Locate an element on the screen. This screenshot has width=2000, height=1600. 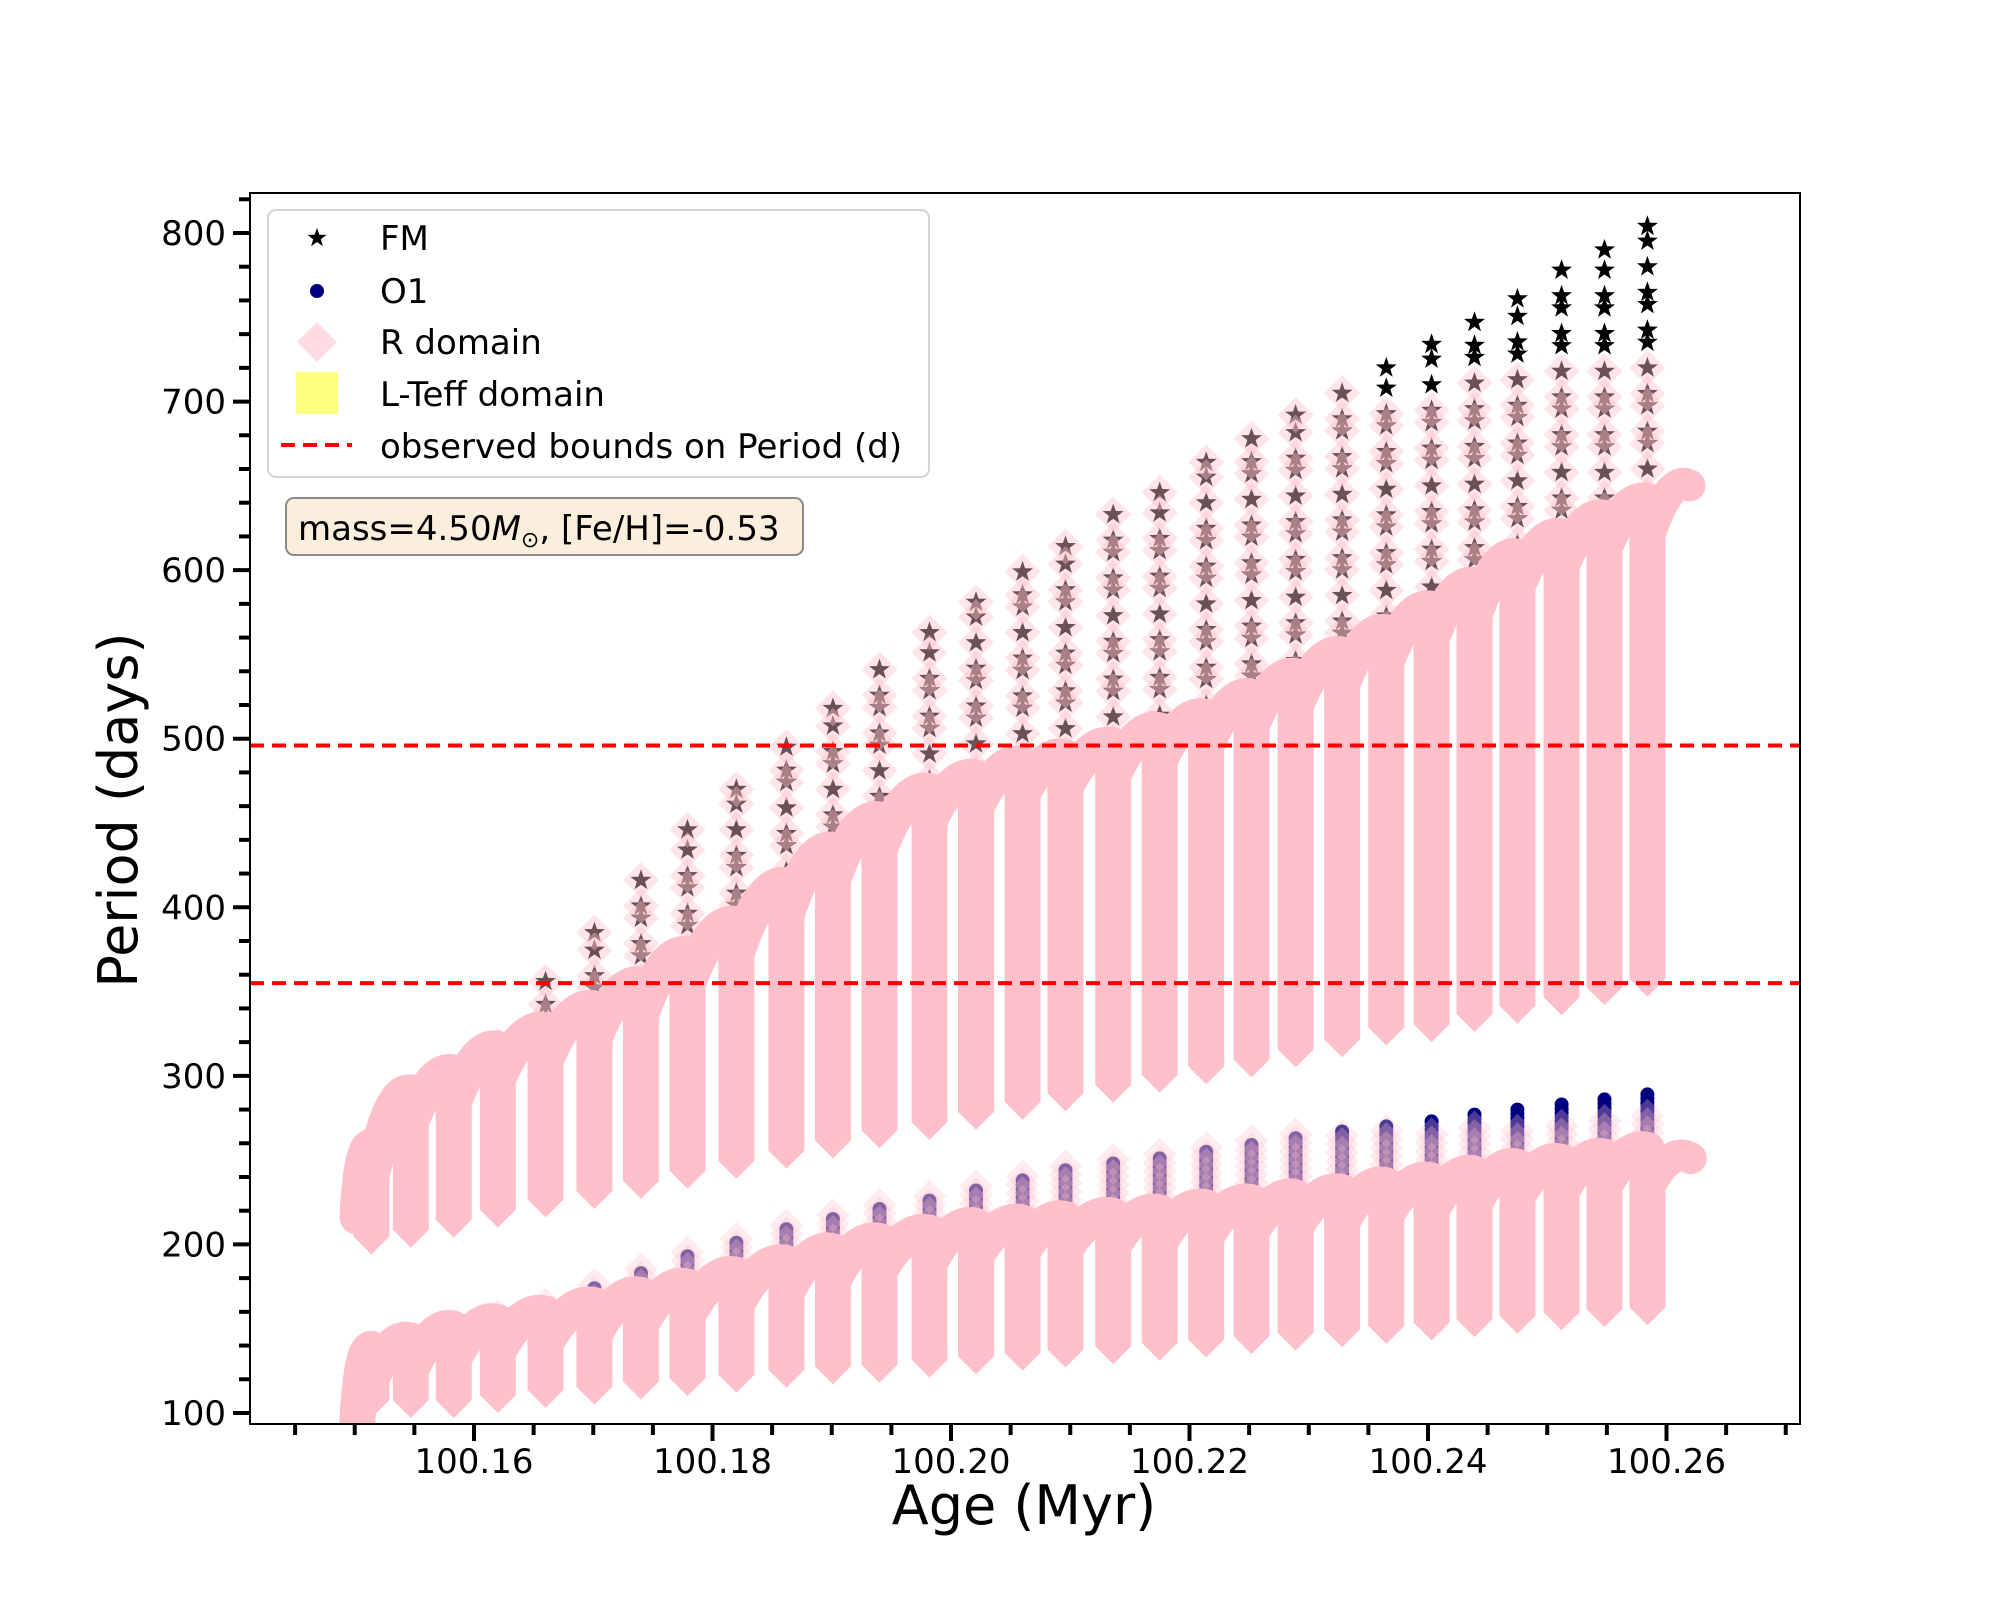
y-axis-label: Period (days) is located at coordinates (118, 809).